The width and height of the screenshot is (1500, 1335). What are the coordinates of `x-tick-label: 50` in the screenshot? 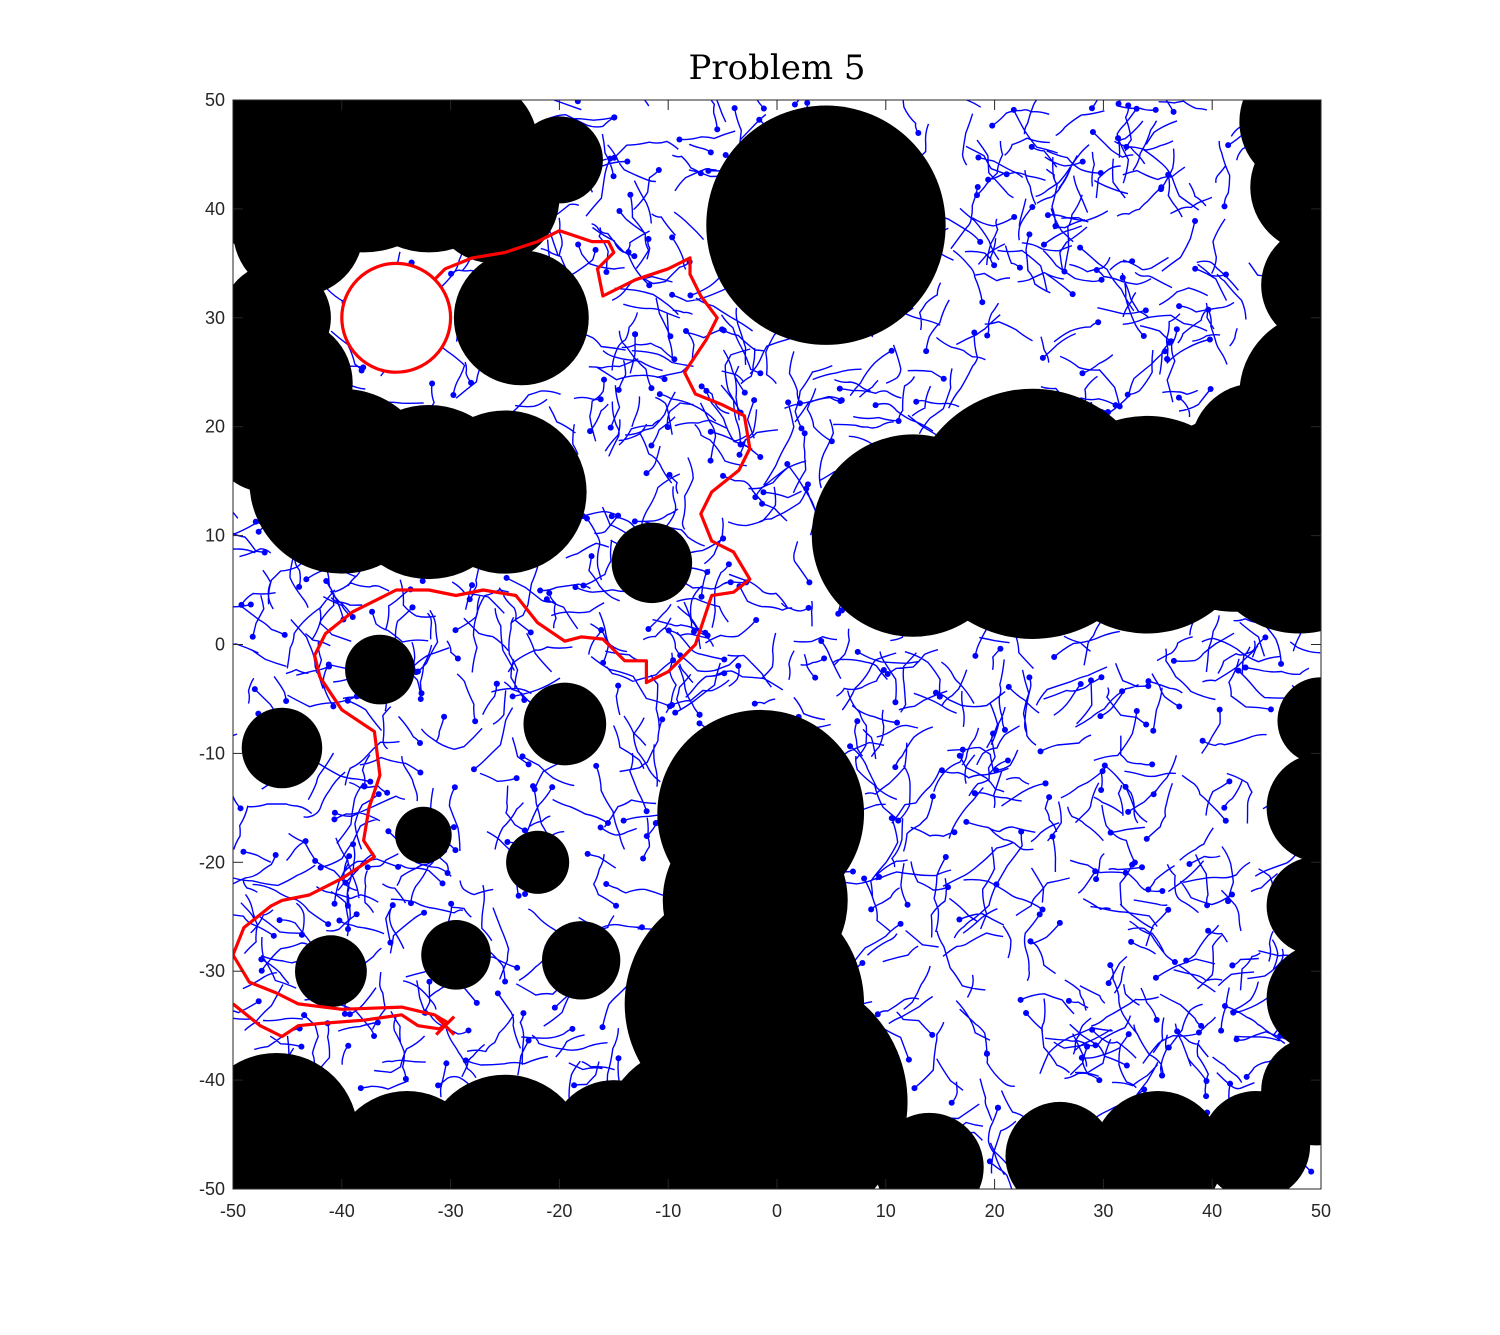 It's located at (1321, 1211).